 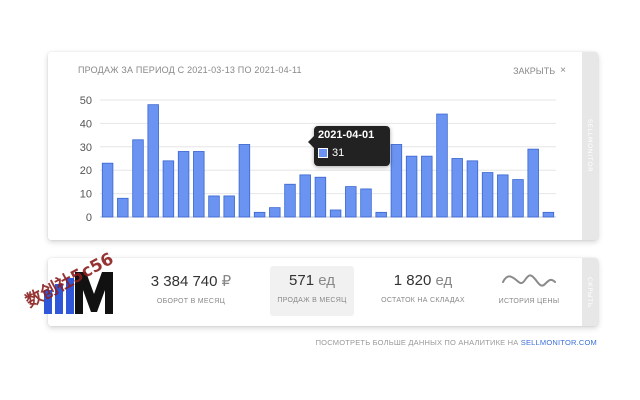 I want to click on tooltip-value: 31, so click(x=338, y=153).